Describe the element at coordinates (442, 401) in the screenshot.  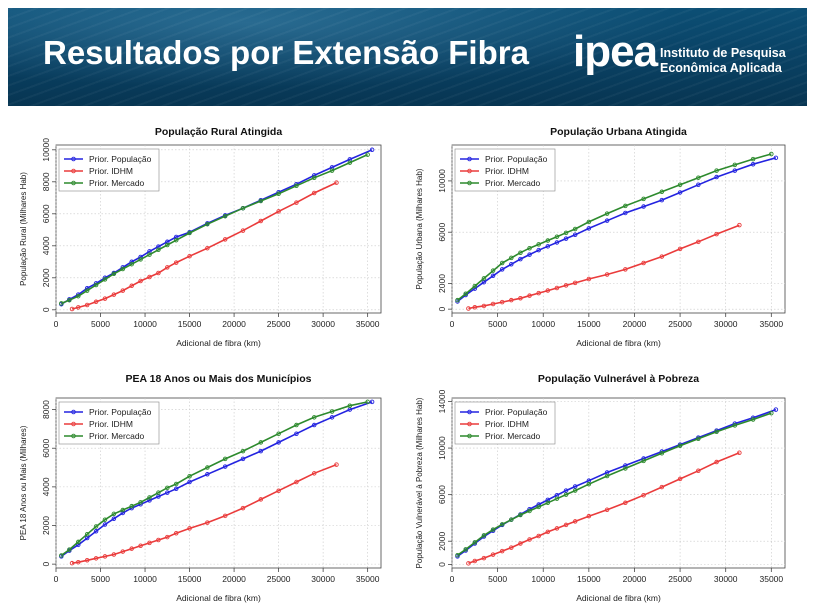
I see `y-tick-label: 14000` at that location.